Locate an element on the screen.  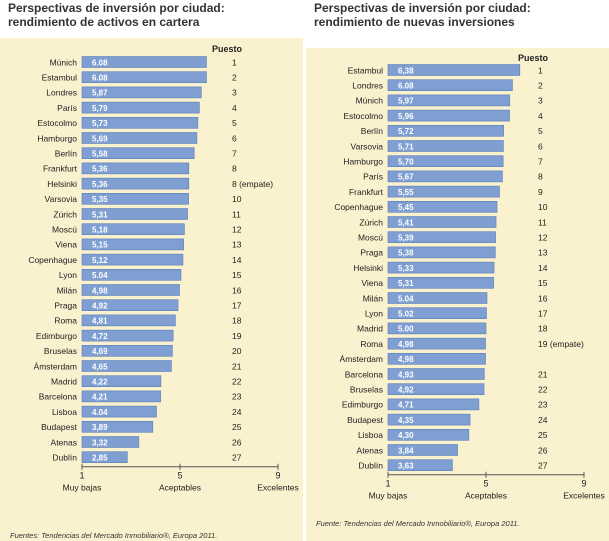
rank-label: 21 is located at coordinates (237, 366).